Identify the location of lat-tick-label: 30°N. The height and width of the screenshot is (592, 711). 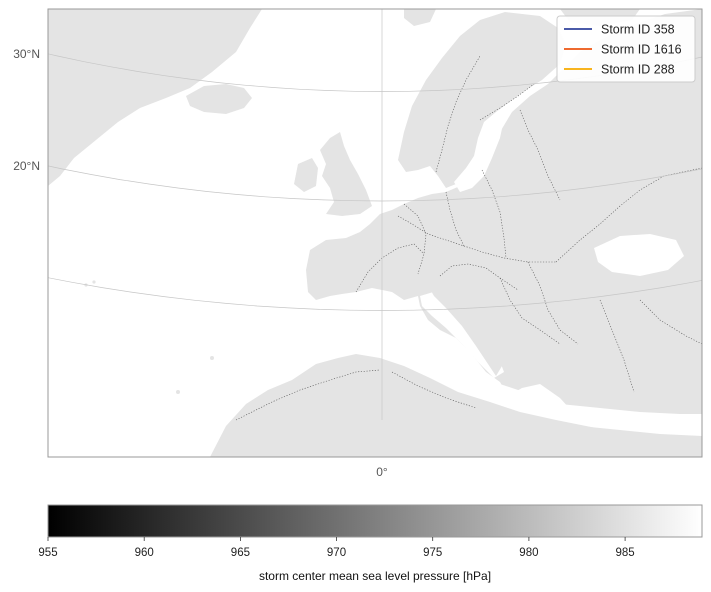
(26, 54).